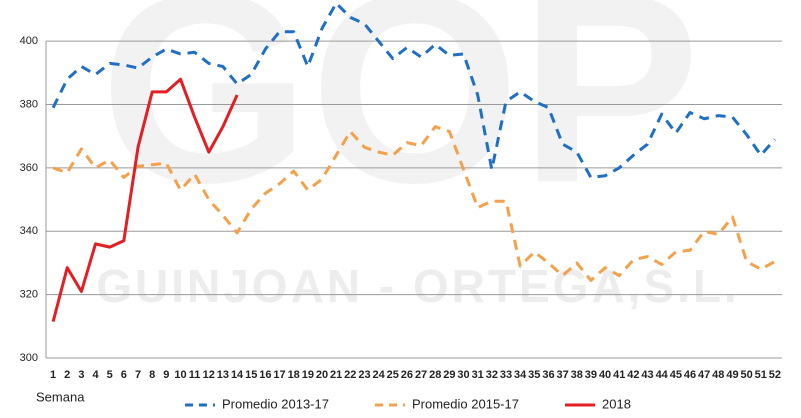  Describe the element at coordinates (166, 375) in the screenshot. I see `x-tick-label: 9` at that location.